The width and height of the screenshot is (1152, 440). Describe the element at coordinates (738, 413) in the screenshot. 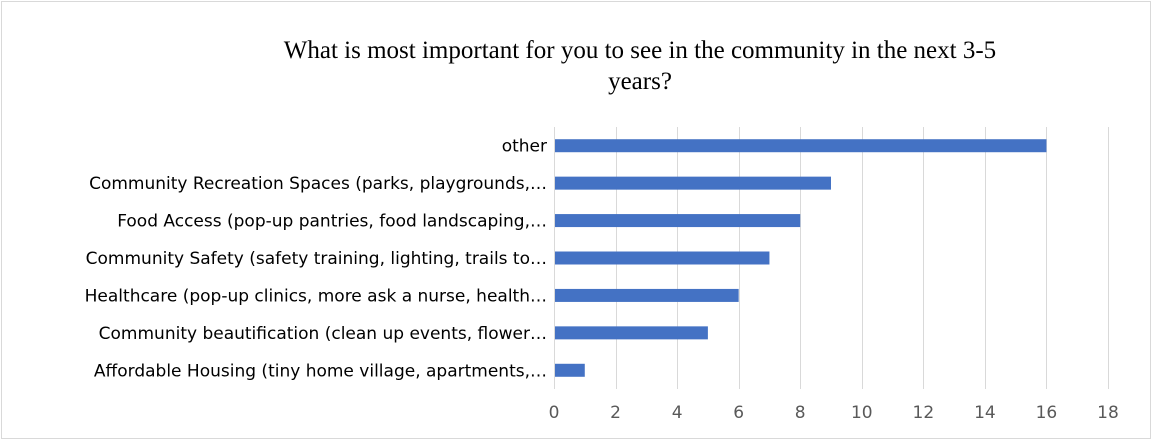

I see `x-tick-label: 6` at that location.